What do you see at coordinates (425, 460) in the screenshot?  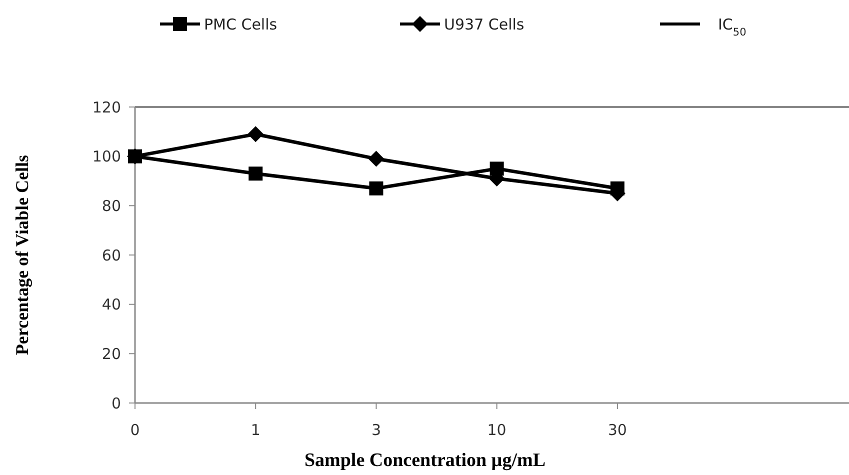 I see `x-axis-title: Sample Concentration µg/mL` at bounding box center [425, 460].